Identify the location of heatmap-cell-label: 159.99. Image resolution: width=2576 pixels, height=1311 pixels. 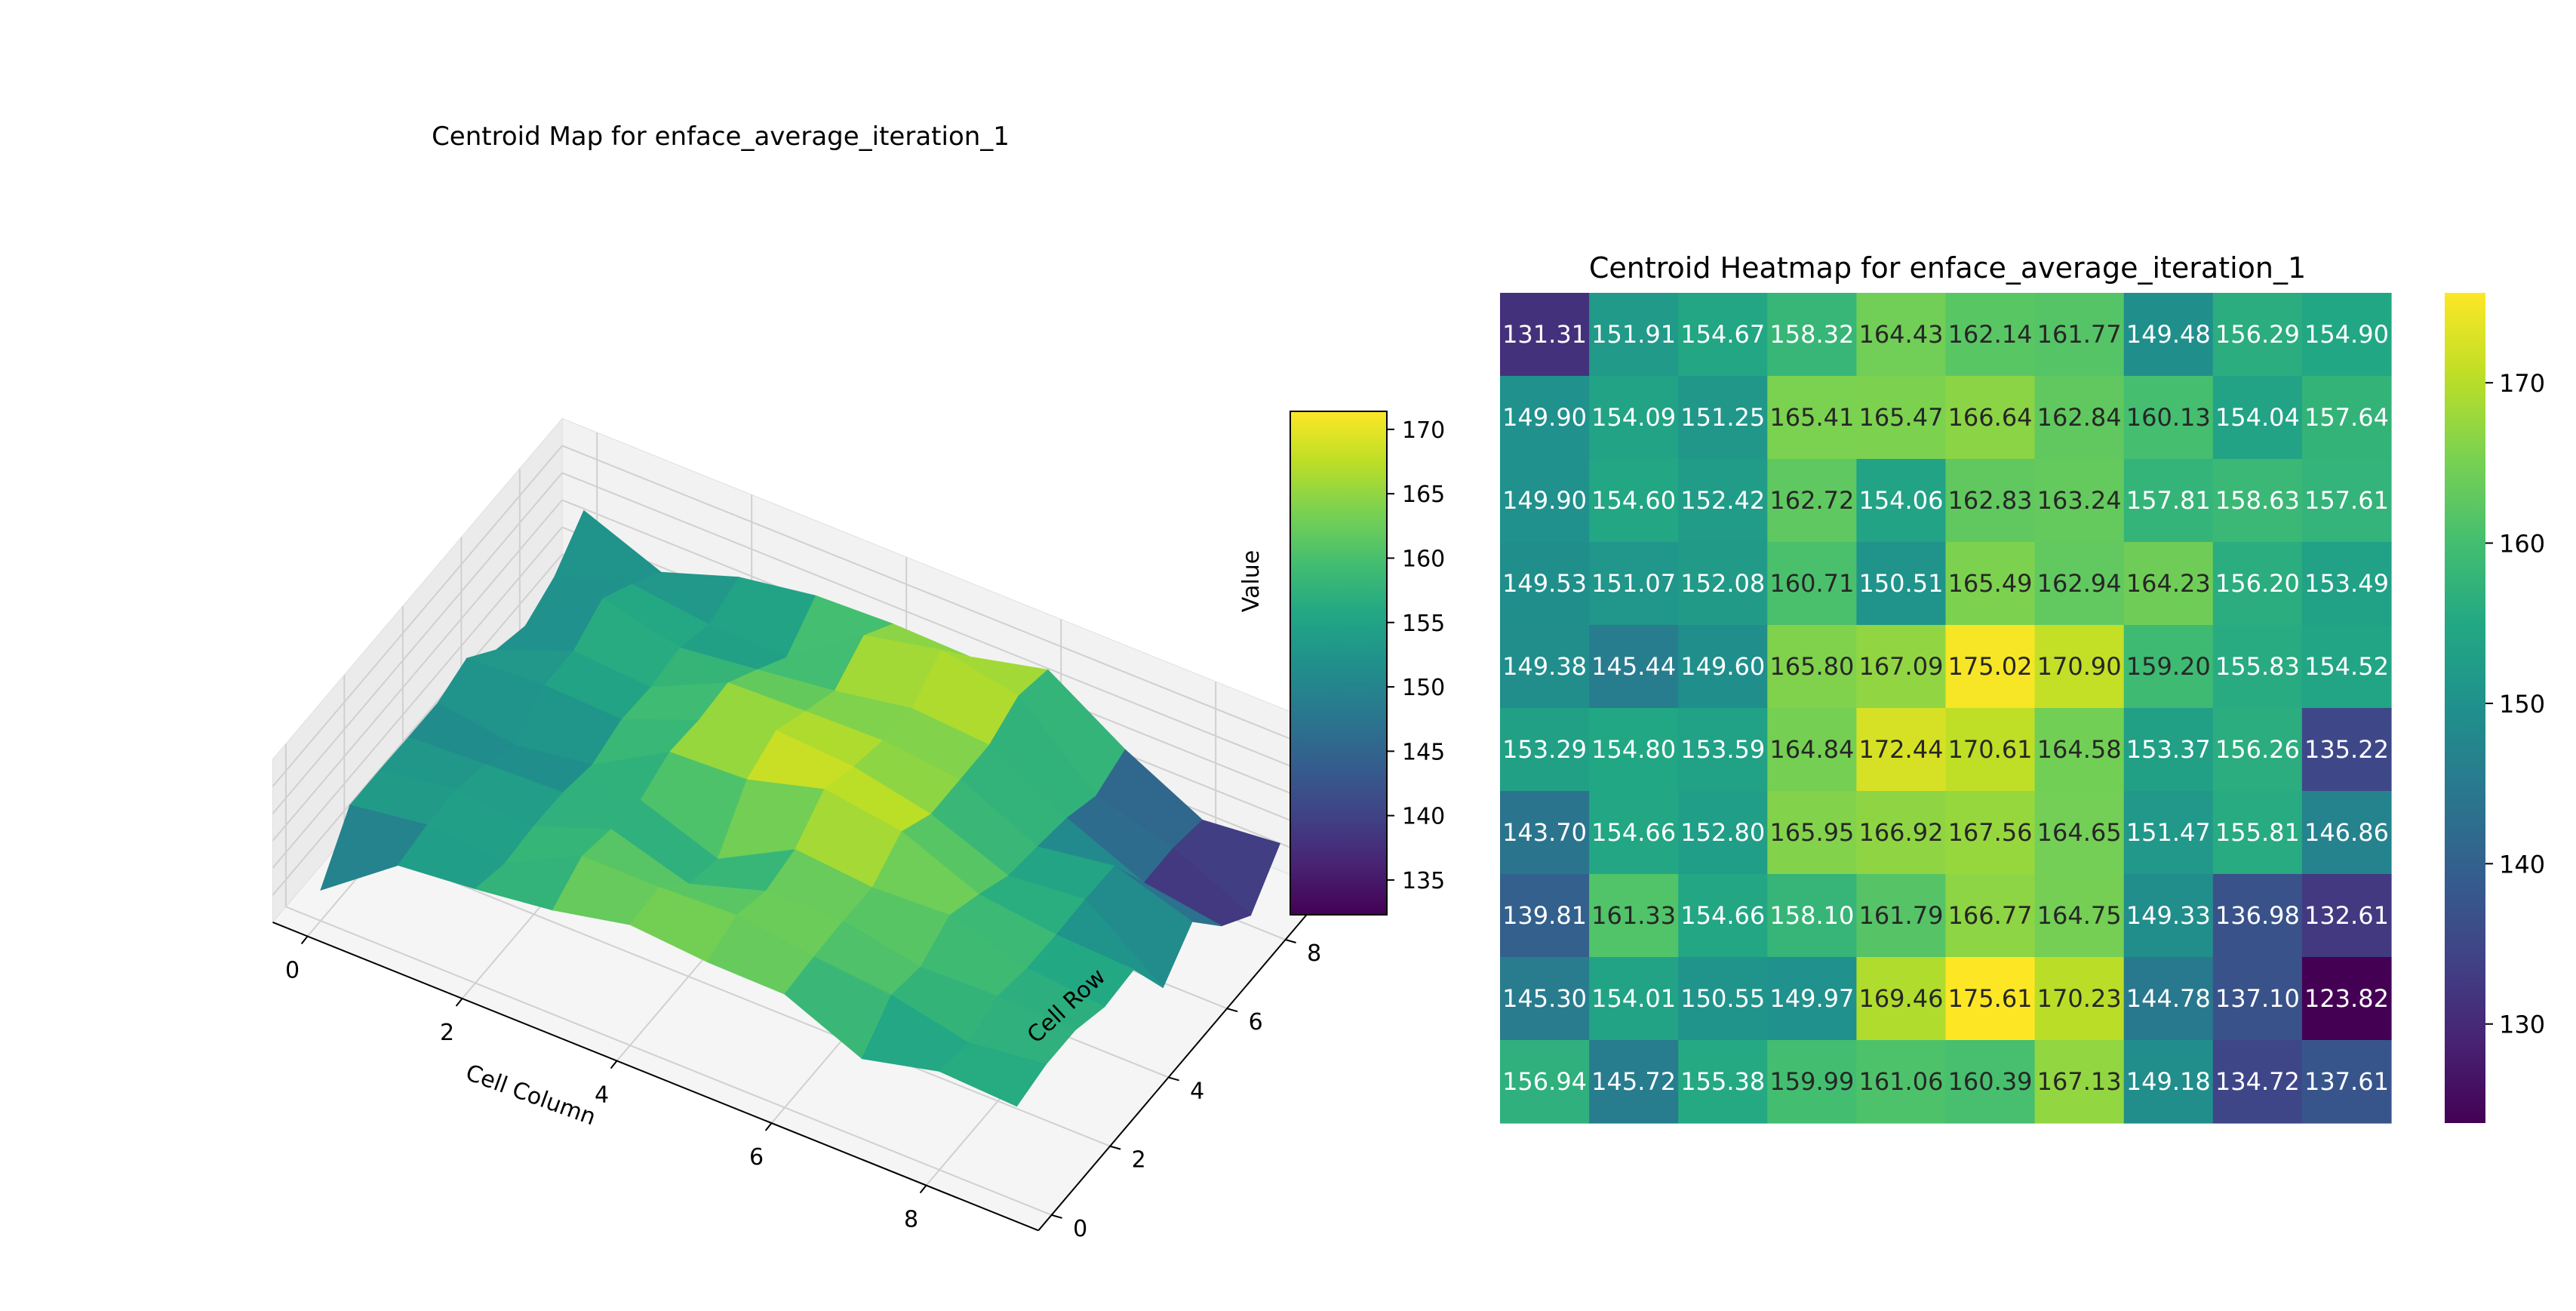
(1811, 1082).